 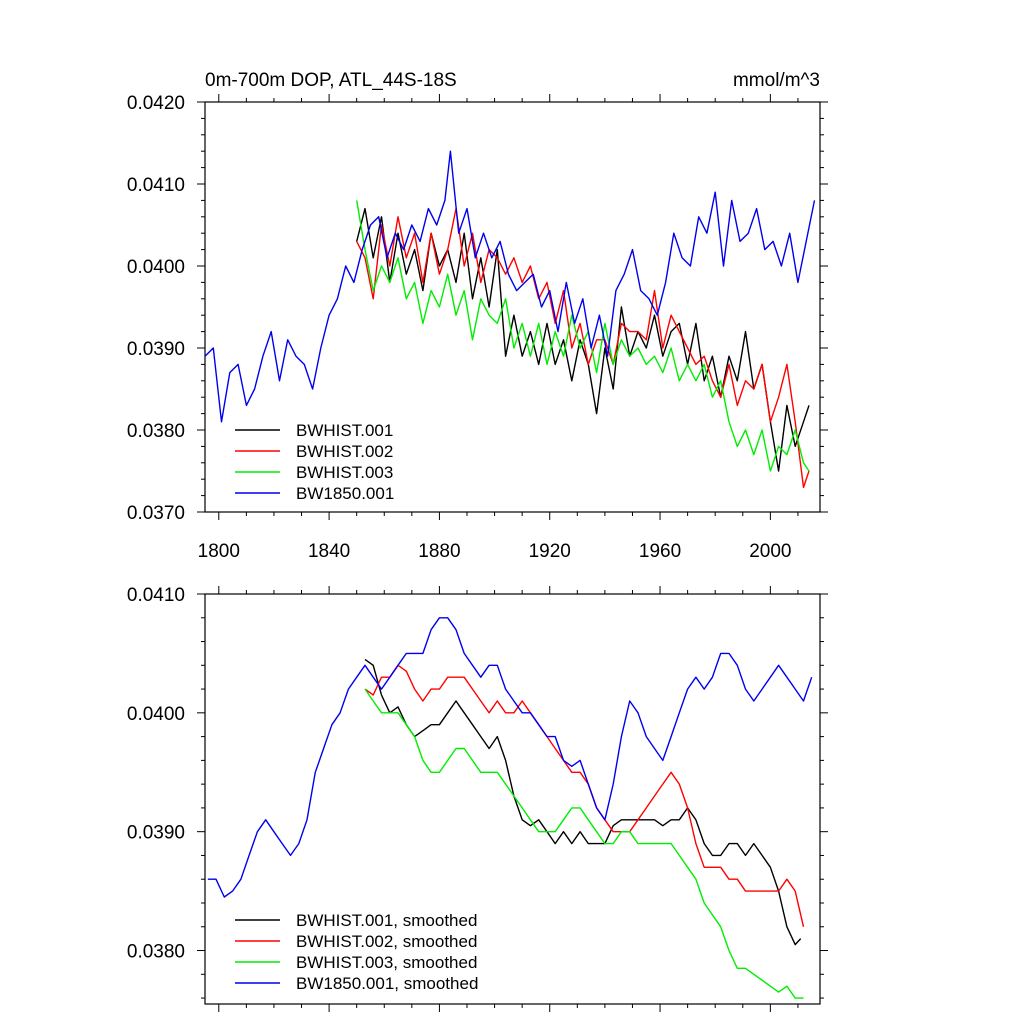 What do you see at coordinates (386, 920) in the screenshot?
I see `legend-label: BWHIST.001, smoothed` at bounding box center [386, 920].